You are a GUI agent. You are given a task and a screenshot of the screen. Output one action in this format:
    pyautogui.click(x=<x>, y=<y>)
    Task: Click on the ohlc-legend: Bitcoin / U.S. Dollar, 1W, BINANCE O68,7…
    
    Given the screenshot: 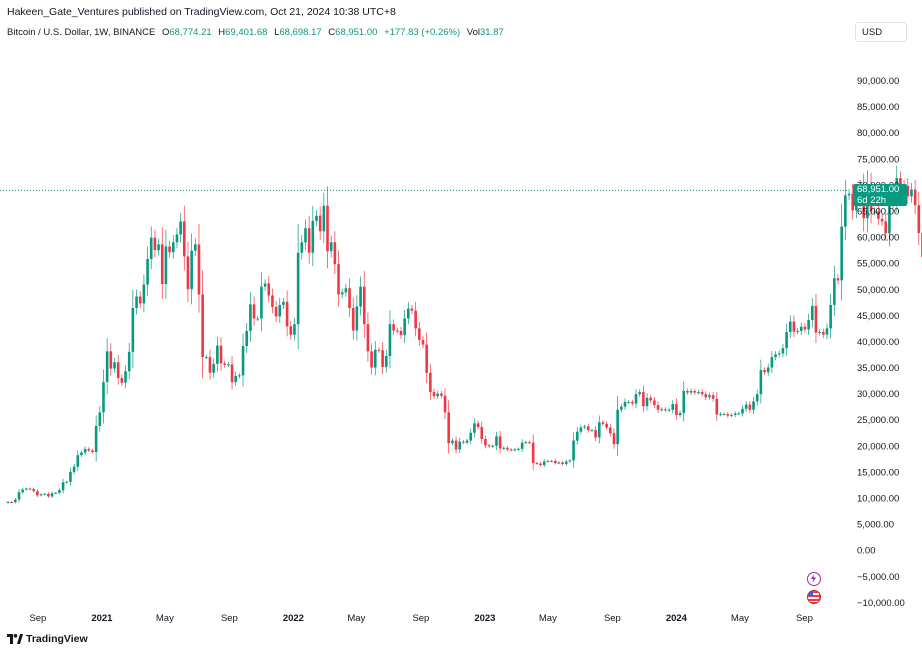 What is the action you would take?
    pyautogui.click(x=257, y=32)
    